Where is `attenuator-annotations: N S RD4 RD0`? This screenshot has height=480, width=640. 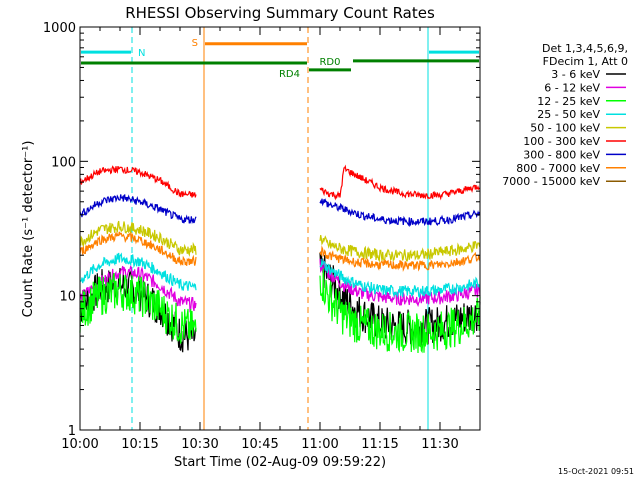 attenuator-annotations: N S RD4 RD0 is located at coordinates (280, 59).